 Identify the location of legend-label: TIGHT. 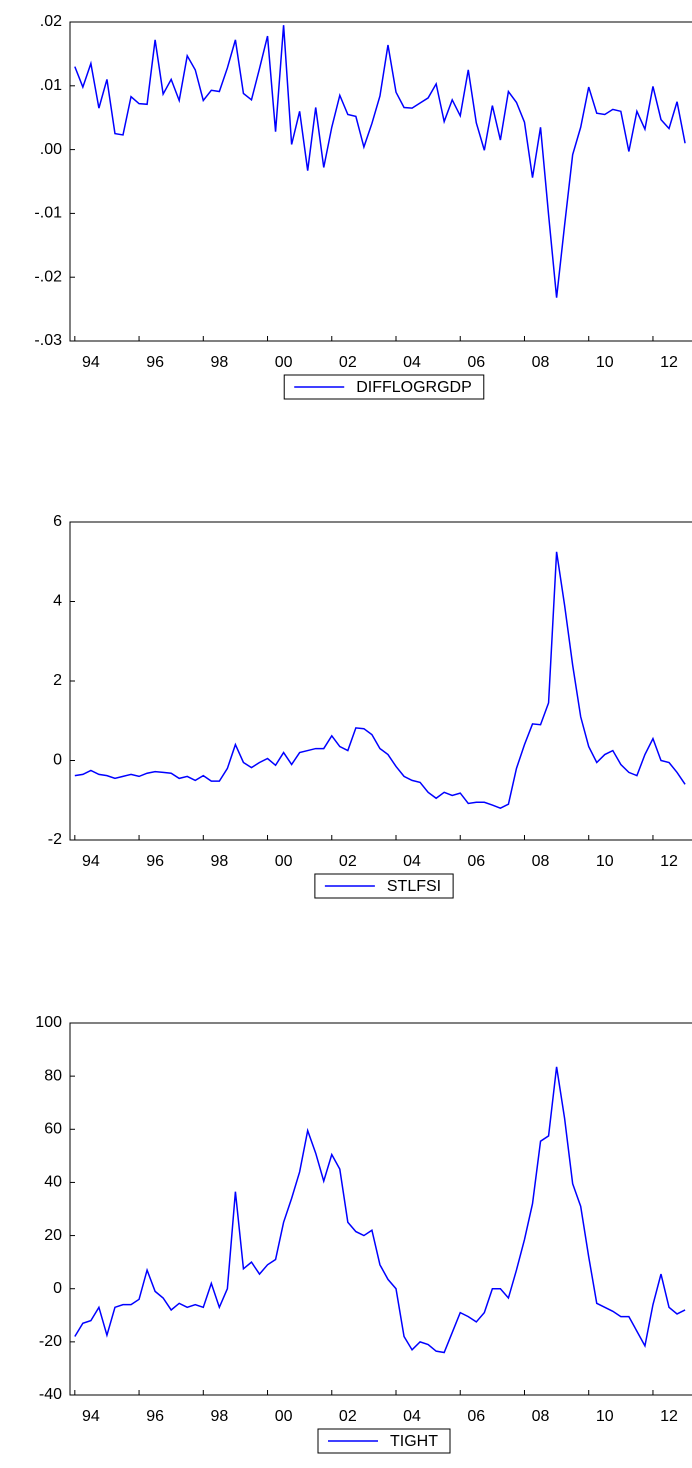
(414, 1441).